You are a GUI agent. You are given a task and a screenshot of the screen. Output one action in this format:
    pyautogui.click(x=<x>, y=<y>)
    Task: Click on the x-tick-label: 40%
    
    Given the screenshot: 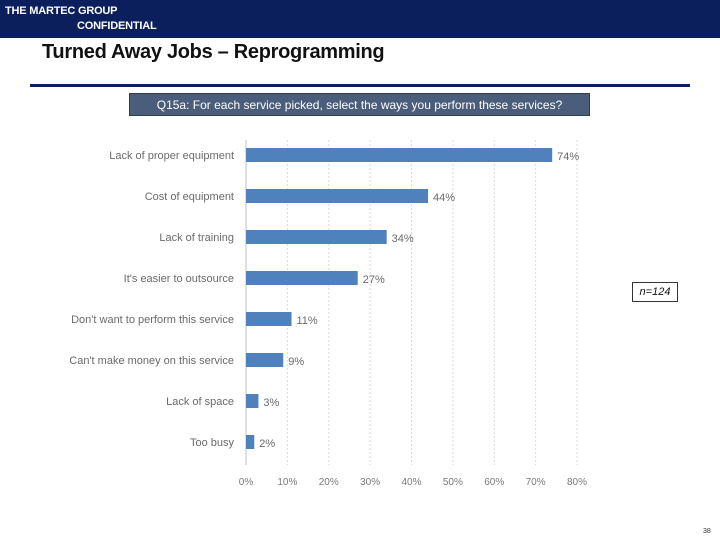 What is the action you would take?
    pyautogui.click(x=411, y=482)
    